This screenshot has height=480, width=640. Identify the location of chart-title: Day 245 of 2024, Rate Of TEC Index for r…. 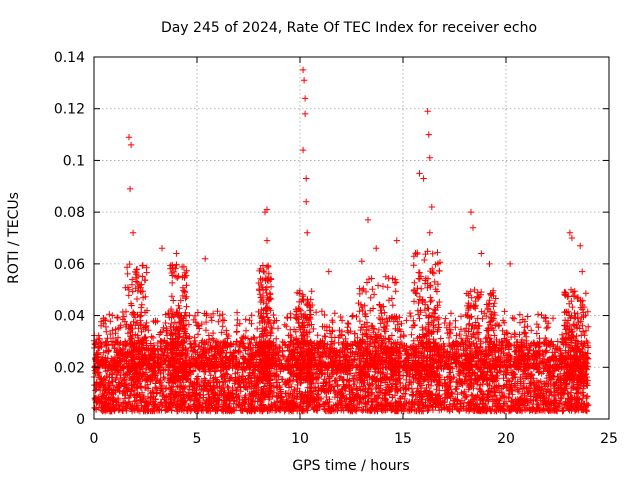
(349, 28).